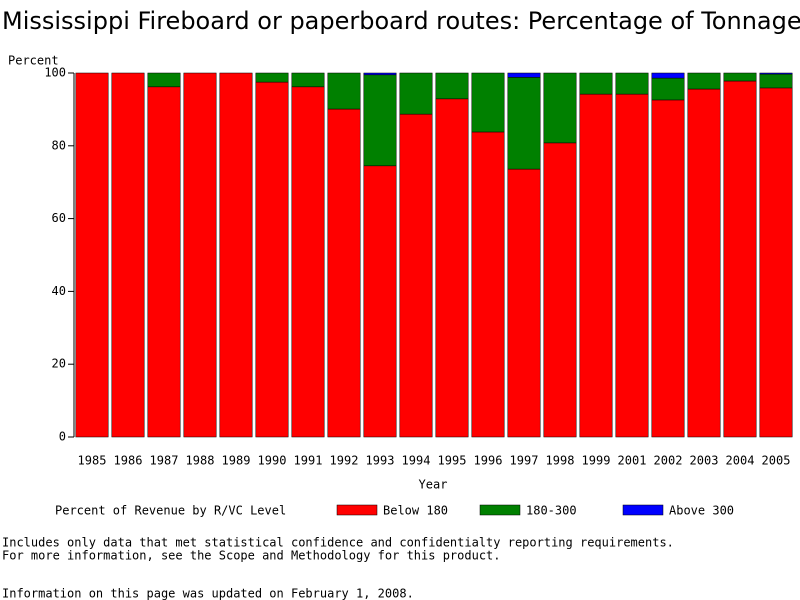 The height and width of the screenshot is (600, 800). I want to click on y-tick-label: 40, so click(59, 291).